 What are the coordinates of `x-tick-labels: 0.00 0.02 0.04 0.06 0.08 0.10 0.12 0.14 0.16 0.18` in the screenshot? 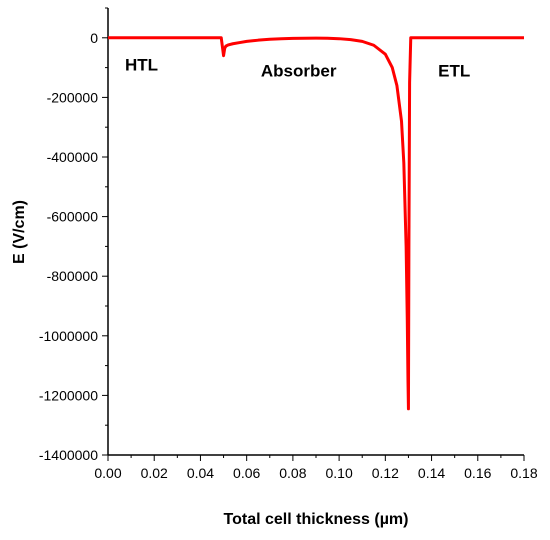 It's located at (315, 473).